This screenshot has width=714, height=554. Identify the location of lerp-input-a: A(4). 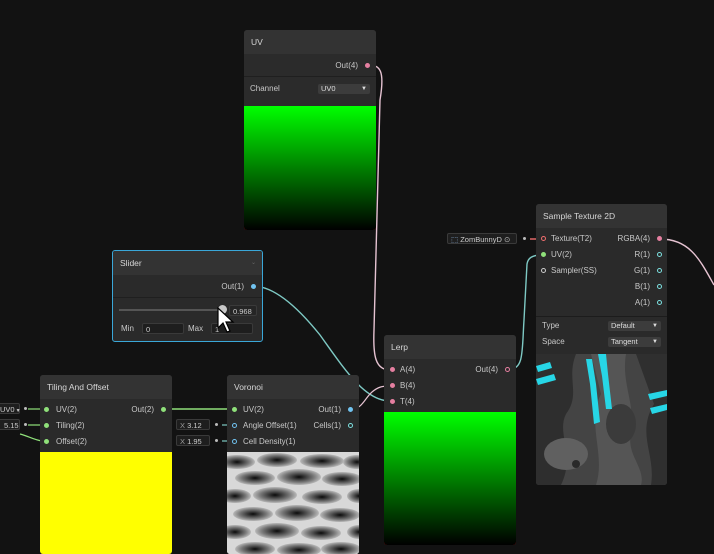
(408, 369).